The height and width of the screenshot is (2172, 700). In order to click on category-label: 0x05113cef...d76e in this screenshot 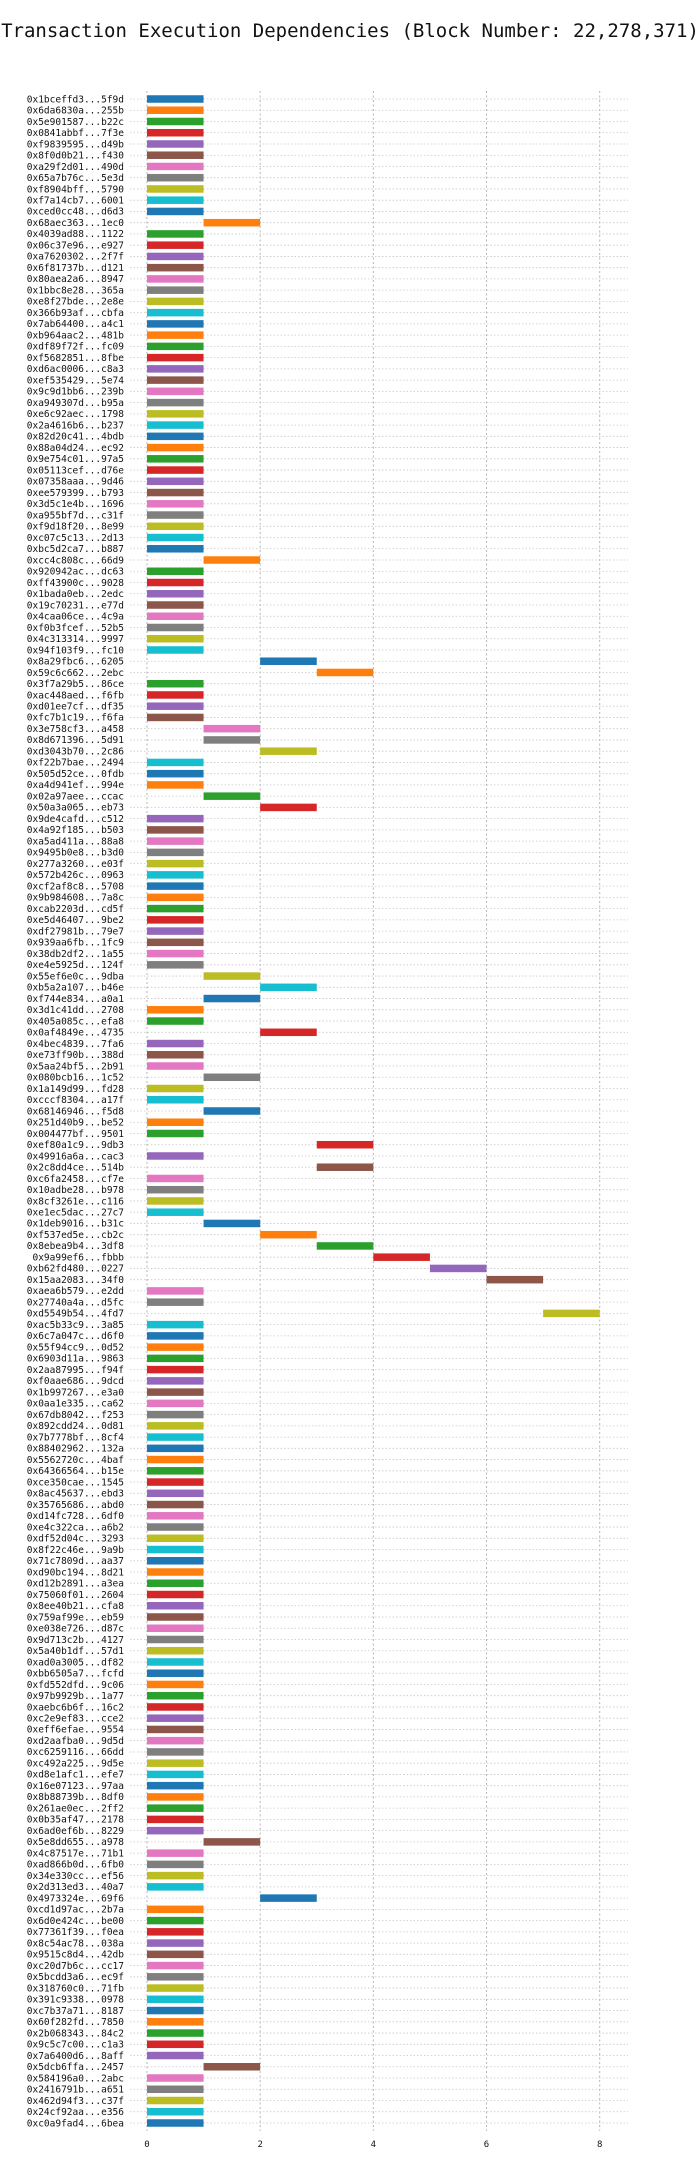, I will do `click(76, 470)`.